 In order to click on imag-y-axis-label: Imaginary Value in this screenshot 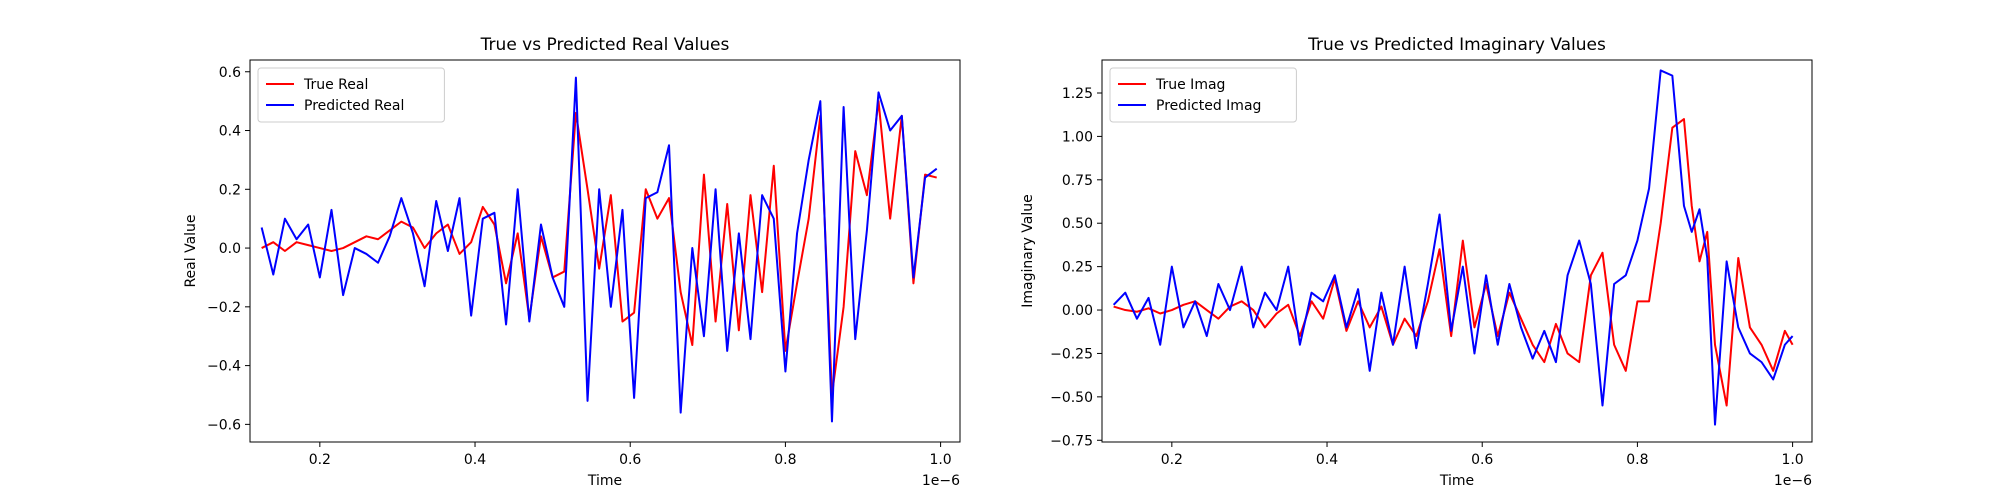, I will do `click(1028, 251)`.